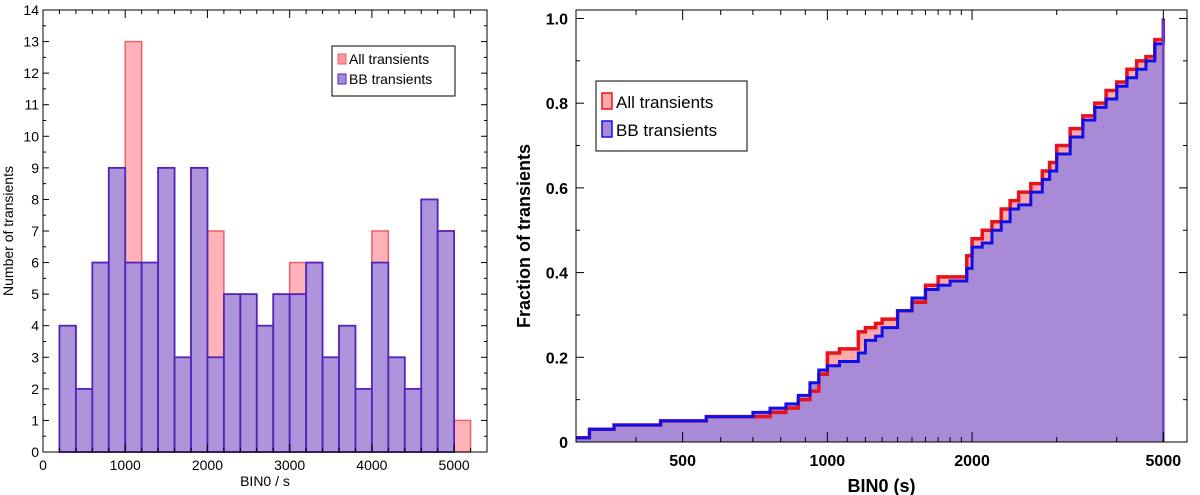 This screenshot has height=495, width=1200. Describe the element at coordinates (31, 10) in the screenshot. I see `y-tick-label: 14` at that location.